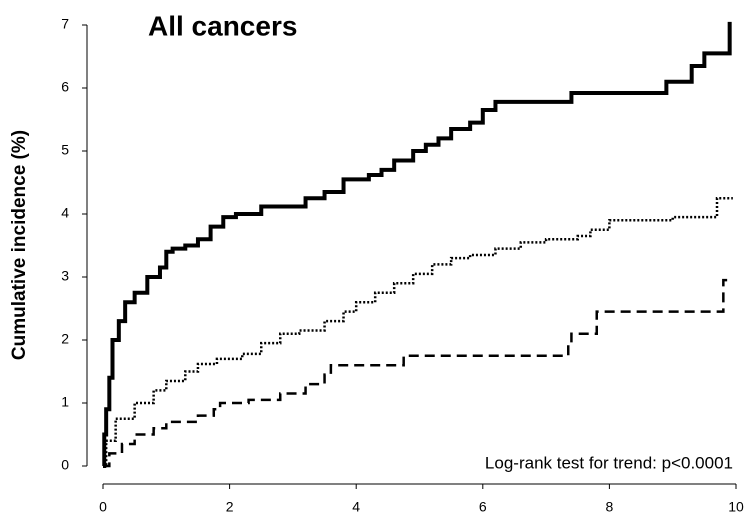 The image size is (749, 522). What do you see at coordinates (65, 276) in the screenshot?
I see `y-tick-label: 3` at bounding box center [65, 276].